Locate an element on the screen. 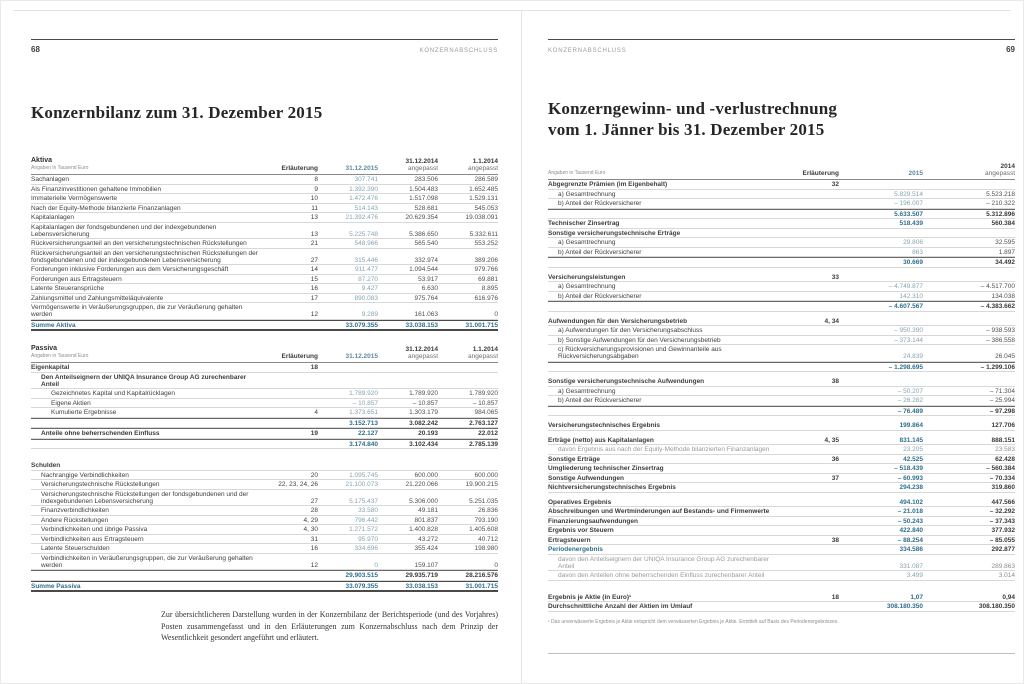  row-value: 888.151 is located at coordinates (1003, 440).